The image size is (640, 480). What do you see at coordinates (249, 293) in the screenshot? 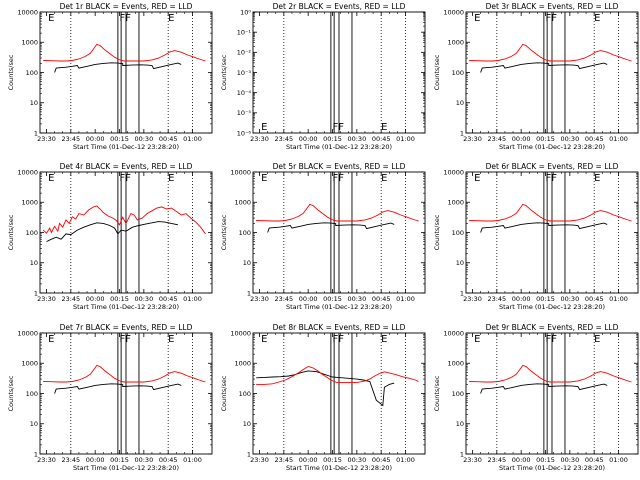
I see `y-tick-label: 1` at bounding box center [249, 293].